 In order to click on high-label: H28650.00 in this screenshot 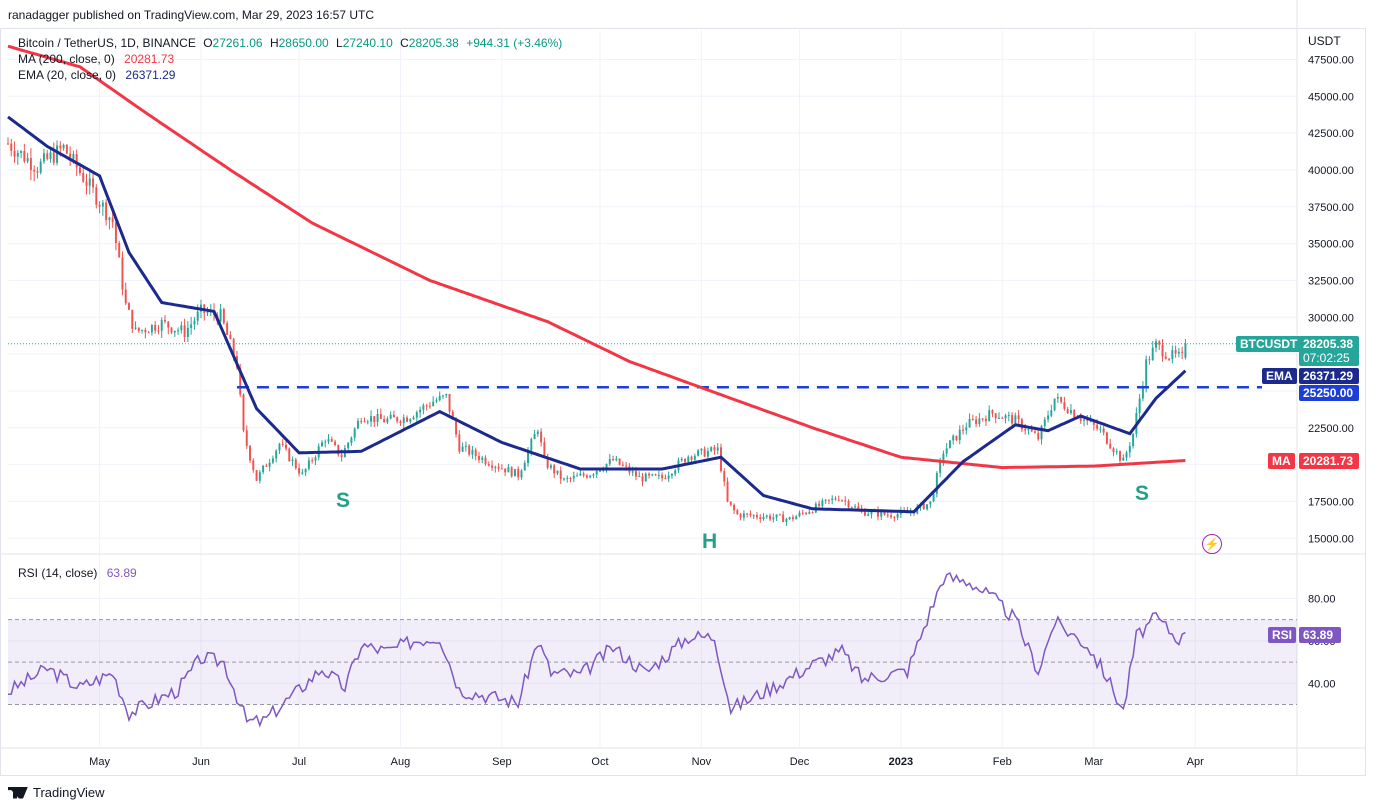, I will do `click(299, 43)`.